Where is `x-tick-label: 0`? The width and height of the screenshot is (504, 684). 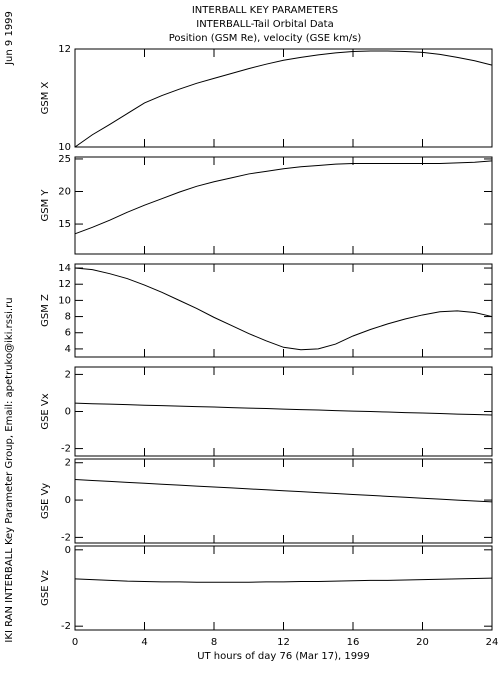 x-tick-label: 0 is located at coordinates (75, 642).